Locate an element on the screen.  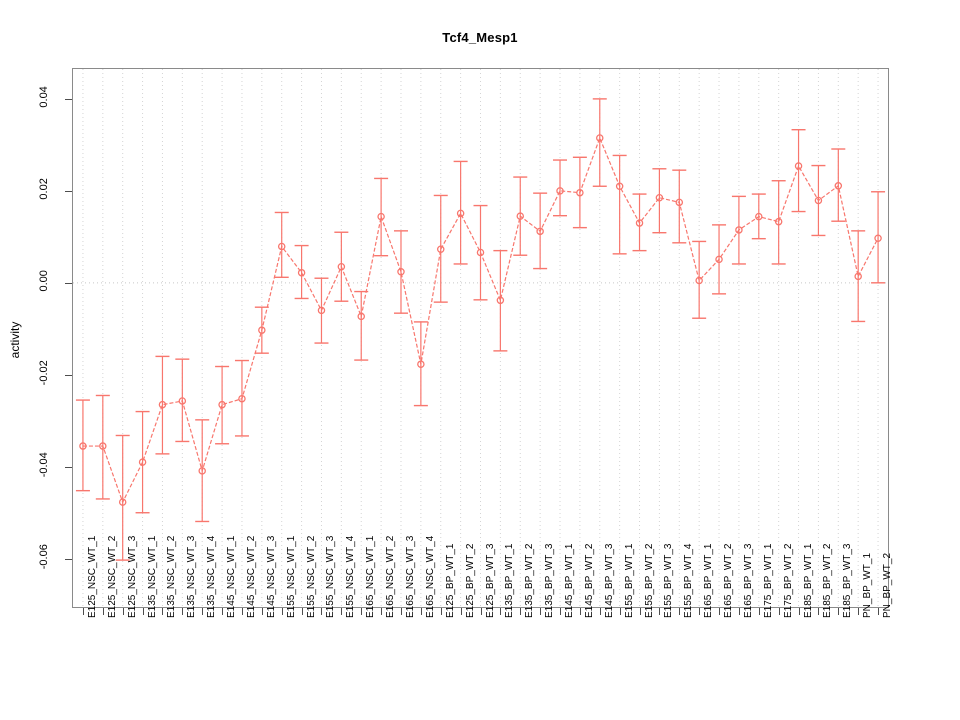
y-tick-label: 0.02 is located at coordinates (44, 189).